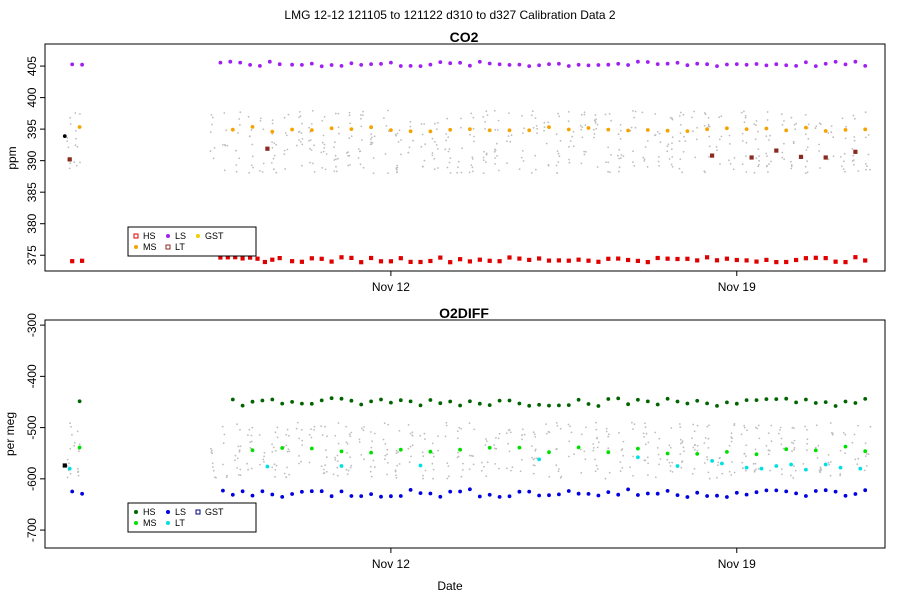 Image resolution: width=900 pixels, height=600 pixels. I want to click on co2-ytick-label: 395, so click(32, 129).